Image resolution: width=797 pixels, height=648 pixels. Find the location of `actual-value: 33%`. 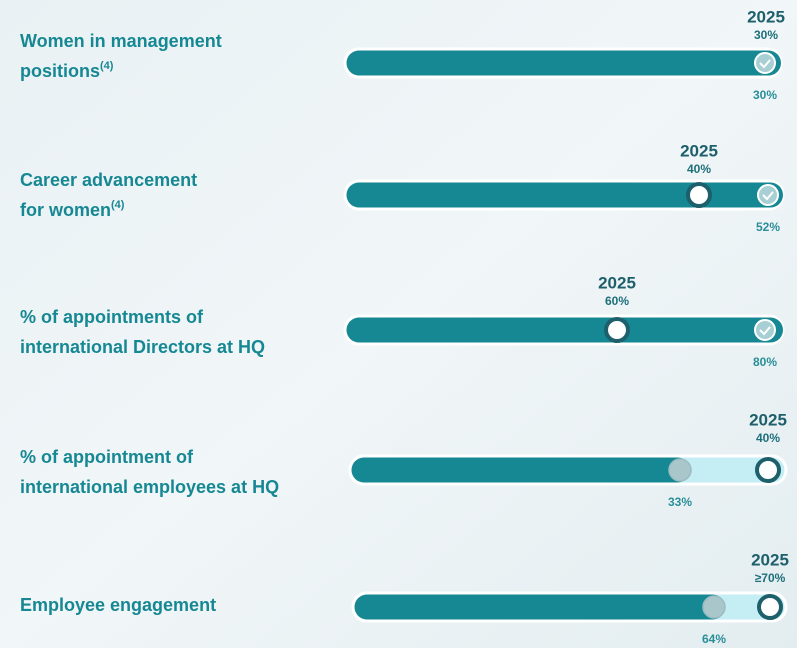

actual-value: 33% is located at coordinates (680, 502).